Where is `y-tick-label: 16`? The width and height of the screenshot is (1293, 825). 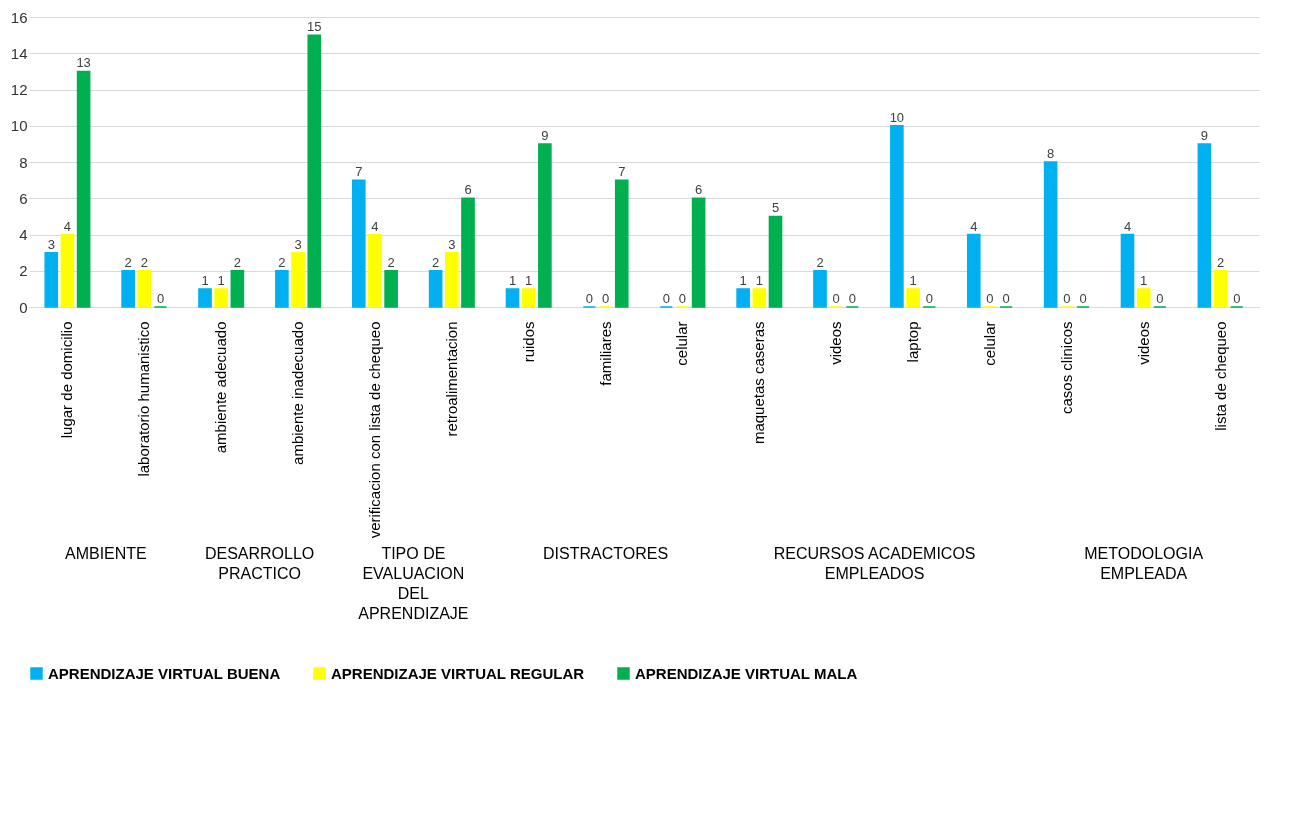 y-tick-label: 16 is located at coordinates (19, 17).